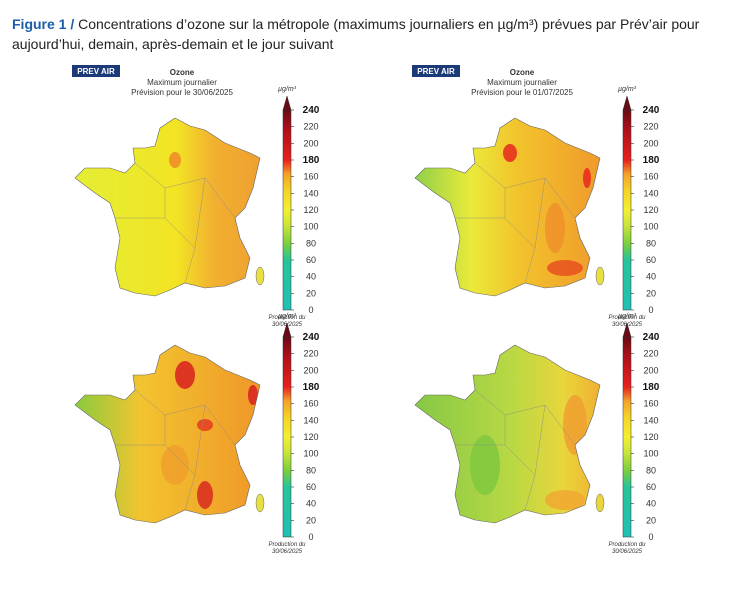 The height and width of the screenshot is (616, 732). Describe the element at coordinates (43, 24) in the screenshot. I see `caption-label: Figure 1 /` at that location.